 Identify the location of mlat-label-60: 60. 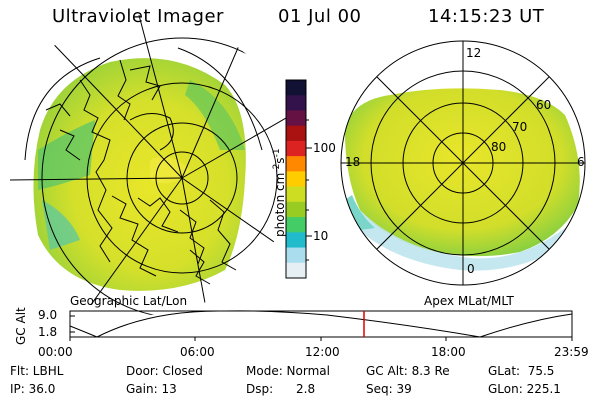
(544, 105).